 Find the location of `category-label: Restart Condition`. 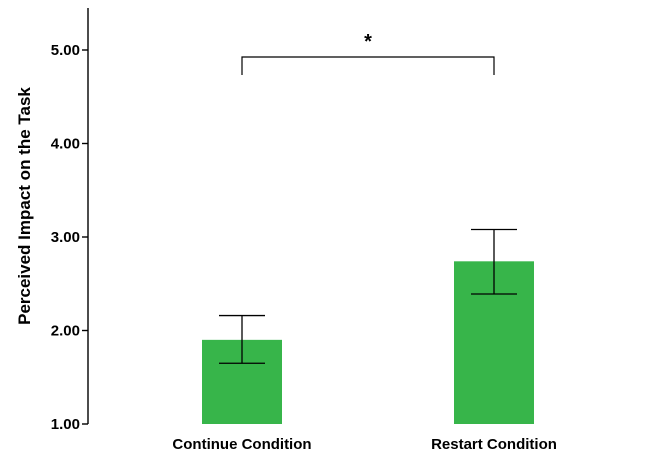

category-label: Restart Condition is located at coordinates (494, 444).